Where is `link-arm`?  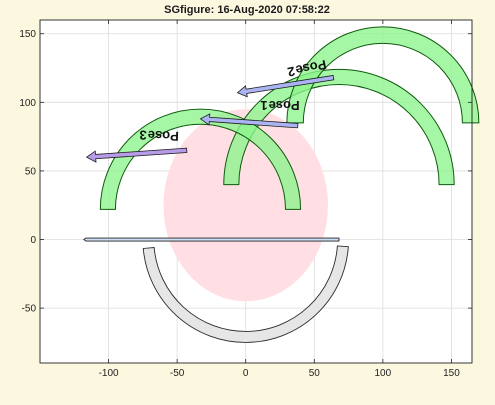
link-arm is located at coordinates (211, 239).